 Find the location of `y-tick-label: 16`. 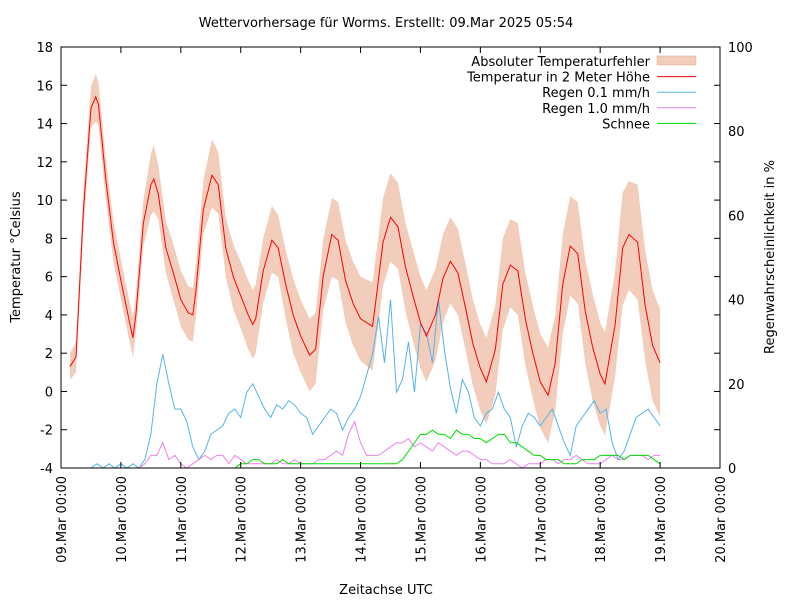

y-tick-label: 16 is located at coordinates (44, 86).